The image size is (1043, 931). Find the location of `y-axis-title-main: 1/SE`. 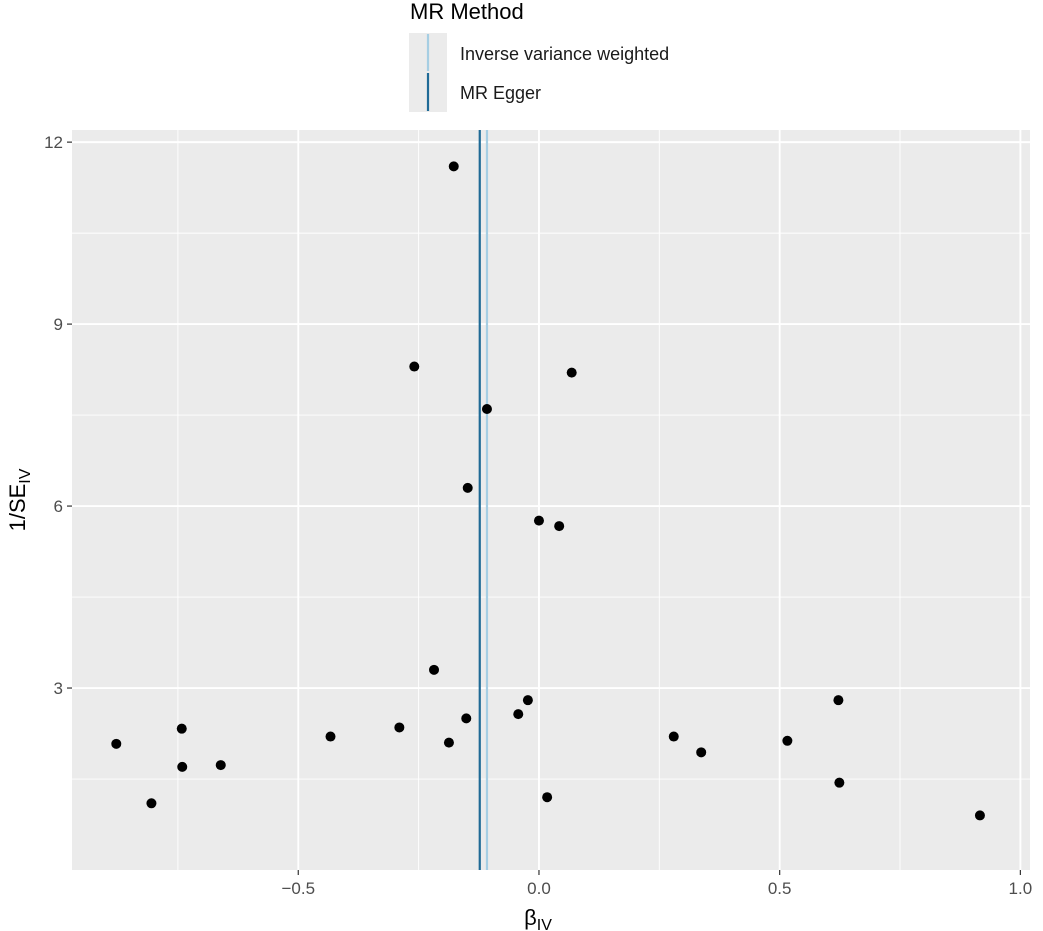

y-axis-title-main: 1/SE is located at coordinates (17, 508).